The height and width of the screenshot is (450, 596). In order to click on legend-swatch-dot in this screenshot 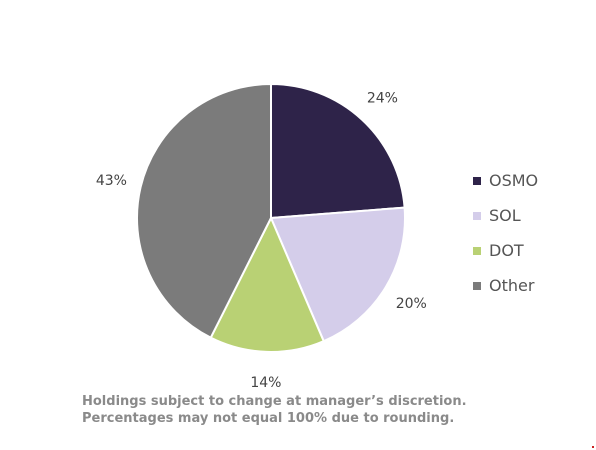, I will do `click(477, 250)`.